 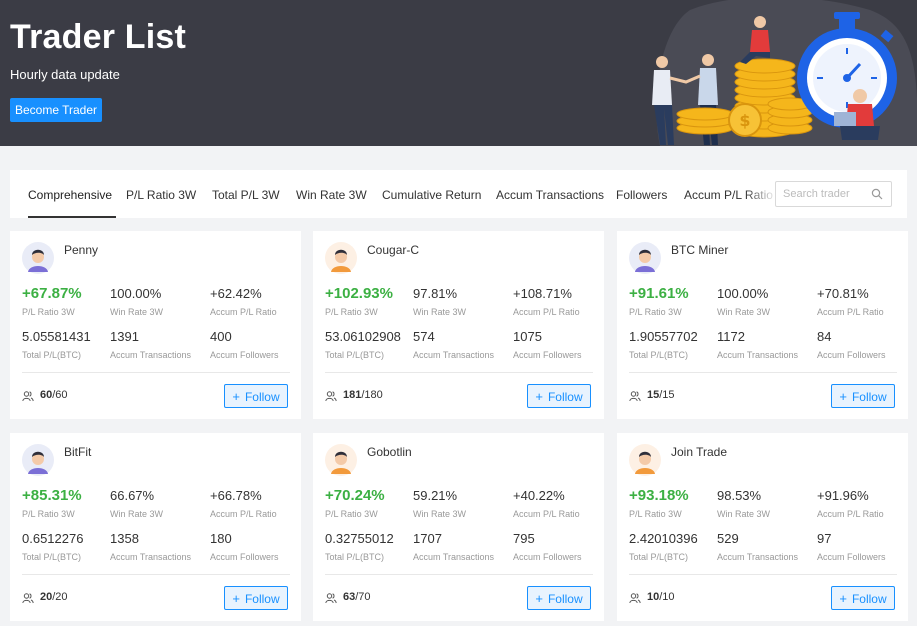 What do you see at coordinates (81, 250) in the screenshot?
I see `trader-name: Penny` at bounding box center [81, 250].